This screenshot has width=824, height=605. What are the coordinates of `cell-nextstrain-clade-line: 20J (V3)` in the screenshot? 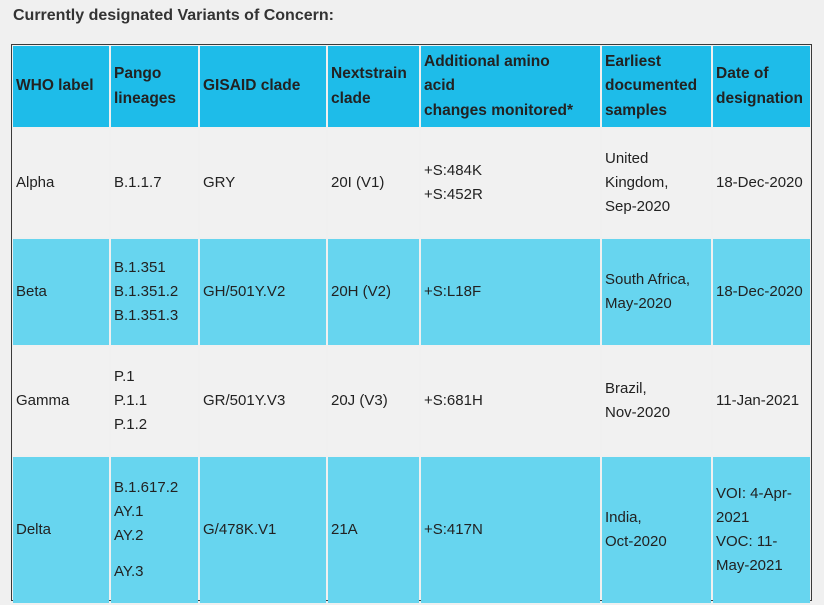 It's located at (359, 400).